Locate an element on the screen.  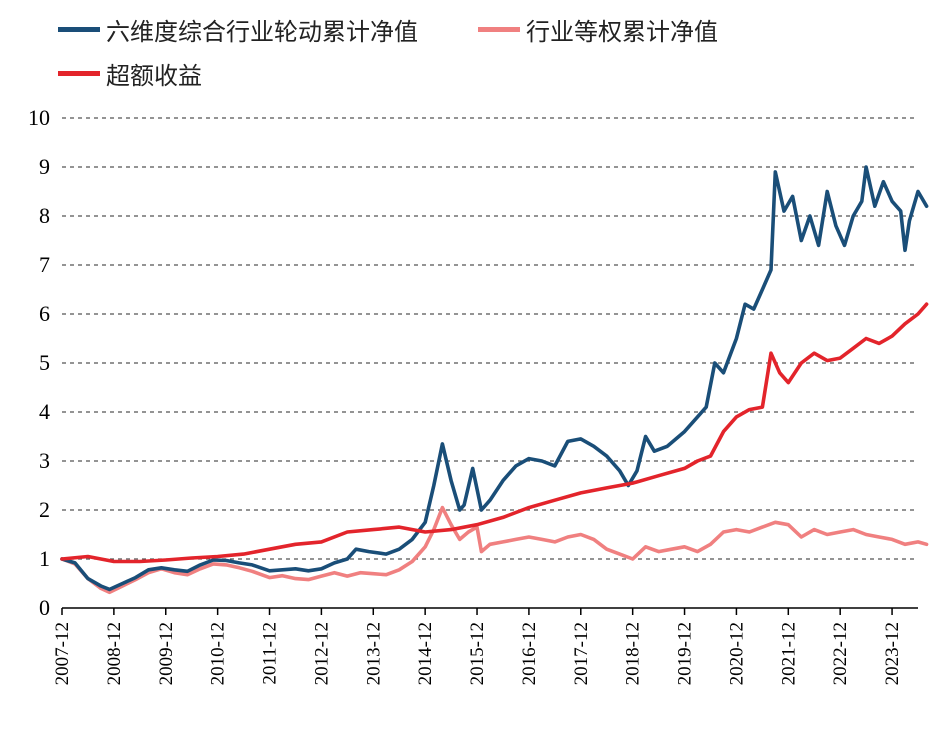
y-tick-label: 10 is located at coordinates (39, 117).